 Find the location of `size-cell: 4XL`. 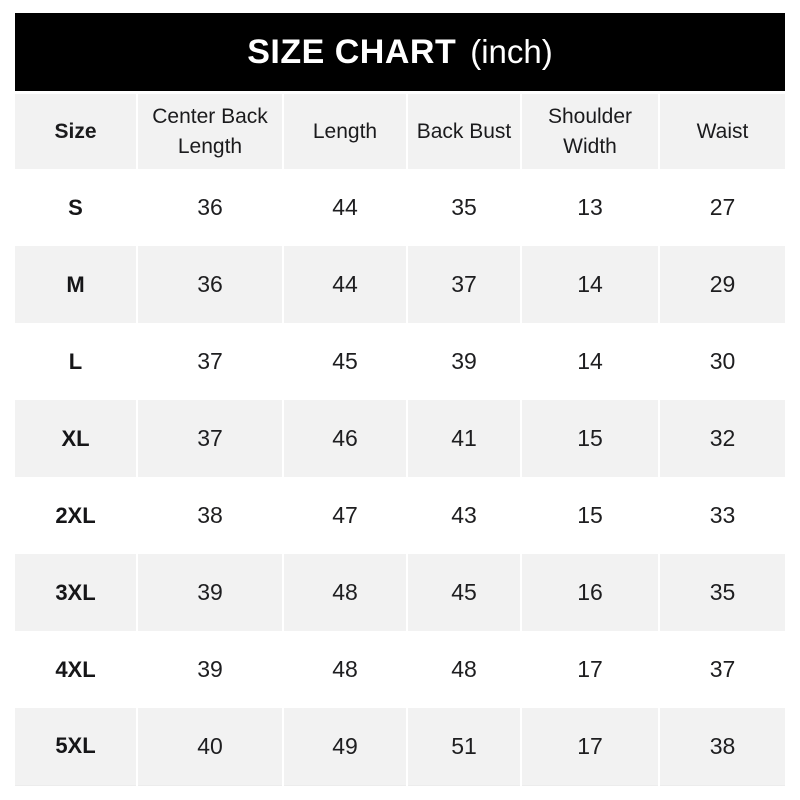

size-cell: 4XL is located at coordinates (75, 669).